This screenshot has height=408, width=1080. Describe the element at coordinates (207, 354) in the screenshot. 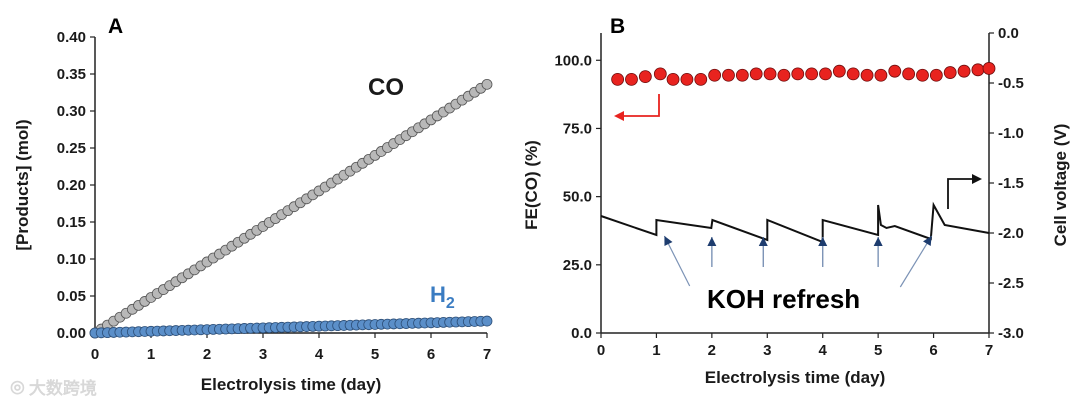

I see `panel-a-x-tick-label: 2` at that location.